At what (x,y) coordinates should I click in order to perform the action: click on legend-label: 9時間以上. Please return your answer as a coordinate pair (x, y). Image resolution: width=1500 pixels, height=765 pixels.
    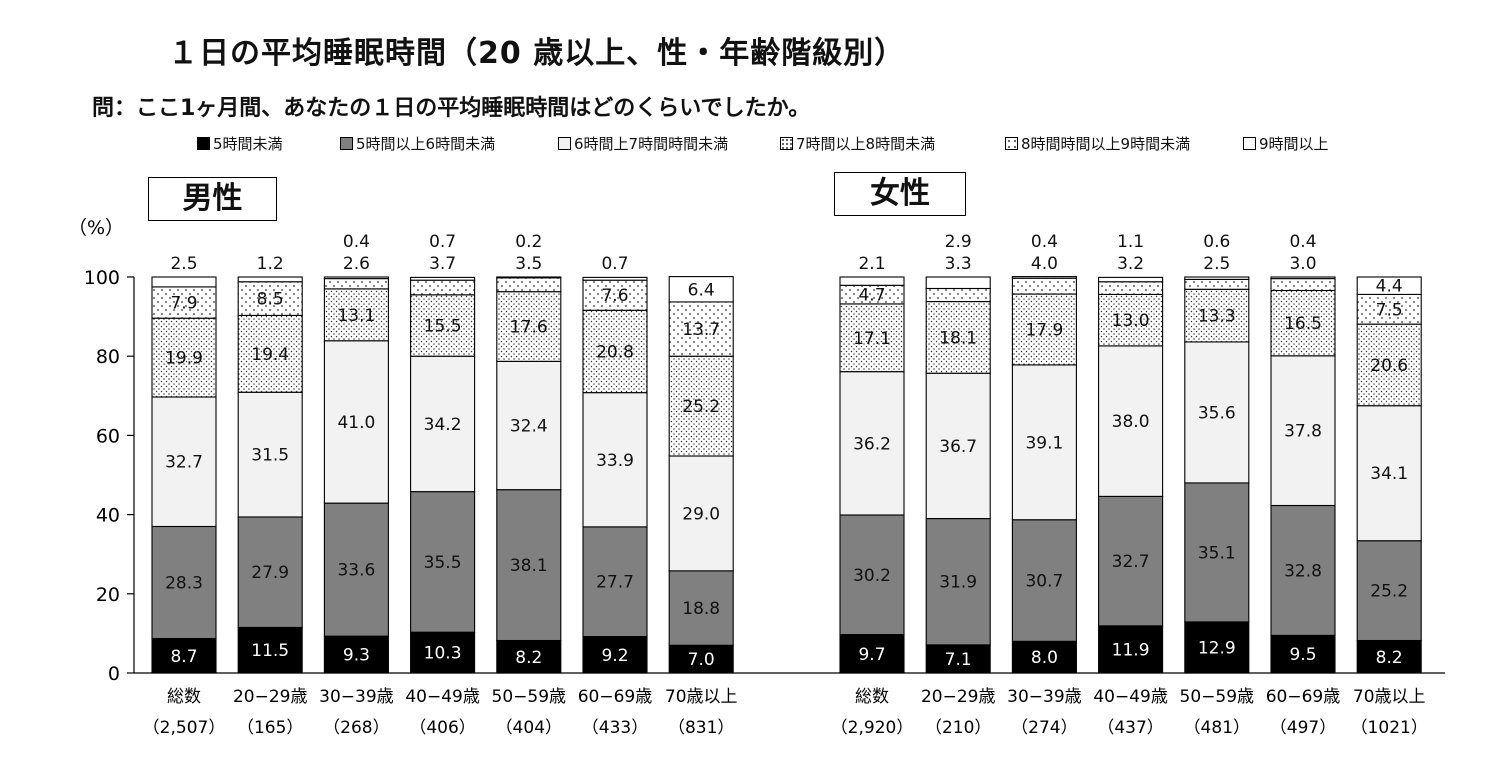
    Looking at the image, I should click on (1294, 144).